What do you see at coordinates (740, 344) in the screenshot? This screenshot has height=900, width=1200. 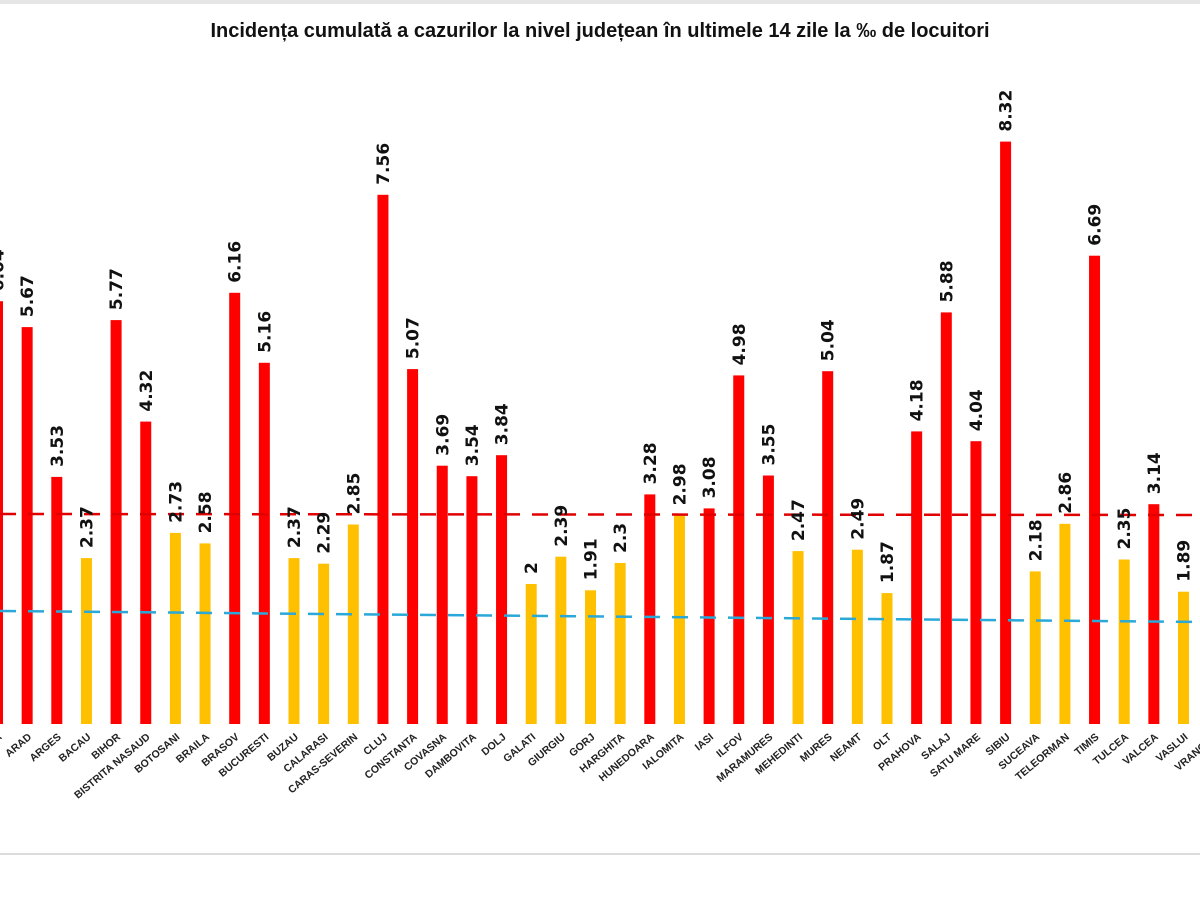 I see `value-label: 4.98` at bounding box center [740, 344].